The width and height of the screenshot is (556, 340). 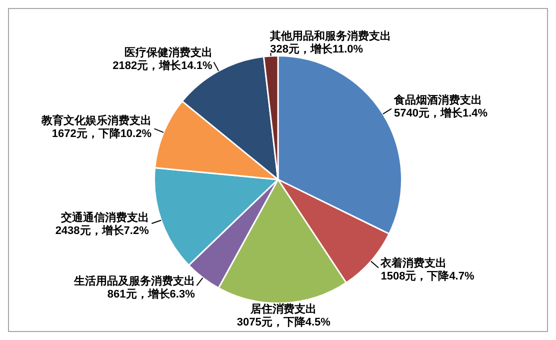 I want to click on data-label: 2438元，增长7.2%, so click(x=102, y=231).